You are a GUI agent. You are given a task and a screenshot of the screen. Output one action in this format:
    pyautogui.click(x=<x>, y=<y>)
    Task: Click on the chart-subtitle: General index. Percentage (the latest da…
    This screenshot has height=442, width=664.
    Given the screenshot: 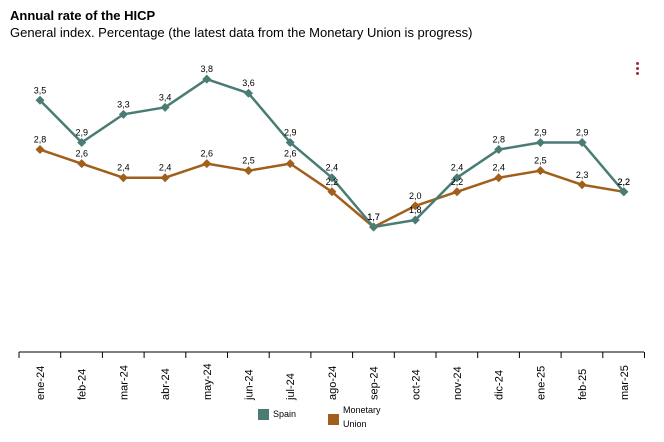 What is the action you would take?
    pyautogui.click(x=241, y=32)
    